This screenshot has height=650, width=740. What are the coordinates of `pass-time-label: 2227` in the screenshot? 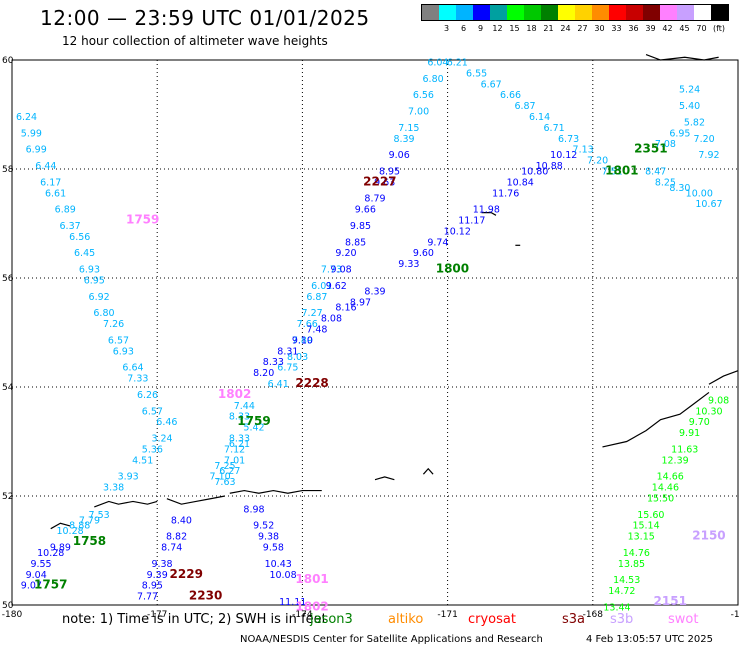 It's located at (379, 181).